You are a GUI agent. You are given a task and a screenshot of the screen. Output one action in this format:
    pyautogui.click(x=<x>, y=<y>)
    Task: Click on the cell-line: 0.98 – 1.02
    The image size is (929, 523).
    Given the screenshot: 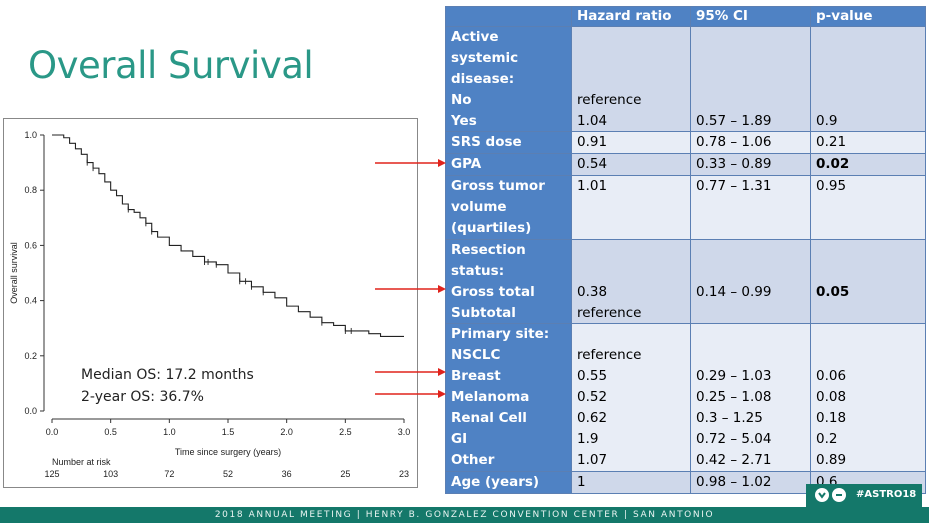 What is the action you would take?
    pyautogui.click(x=734, y=481)
    